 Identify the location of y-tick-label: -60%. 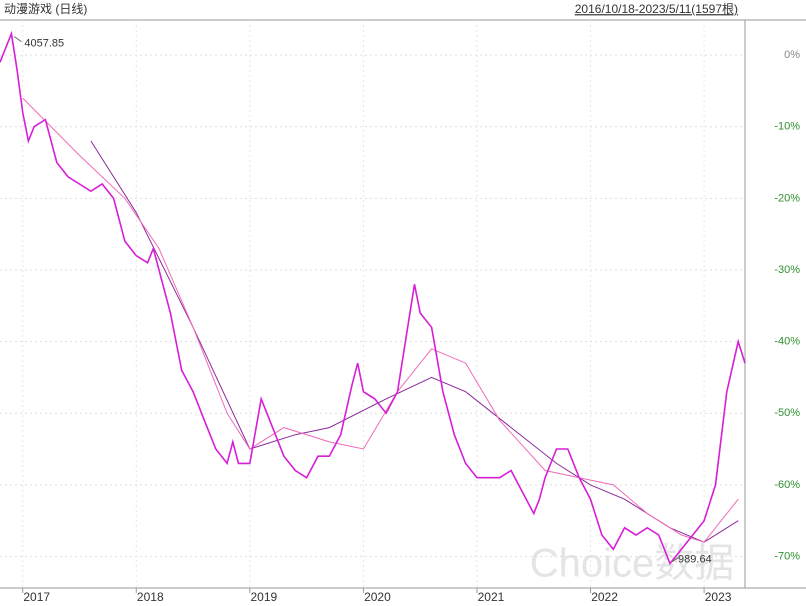
(787, 485).